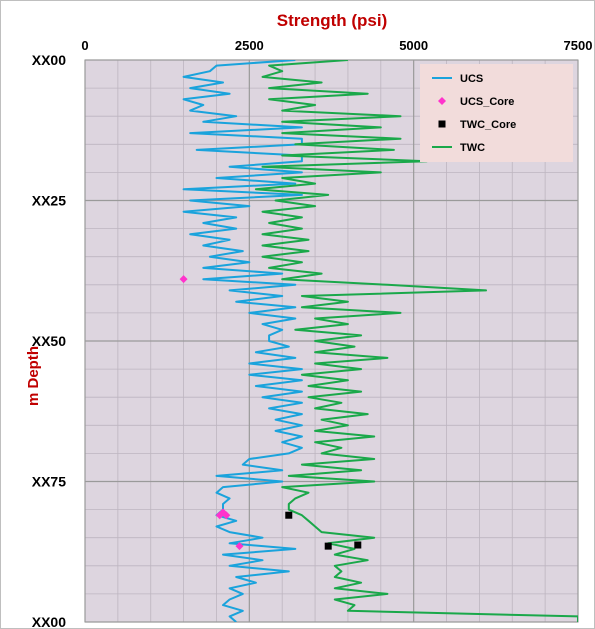  What do you see at coordinates (442, 124) in the screenshot?
I see `legend-swatch-twc-core` at bounding box center [442, 124].